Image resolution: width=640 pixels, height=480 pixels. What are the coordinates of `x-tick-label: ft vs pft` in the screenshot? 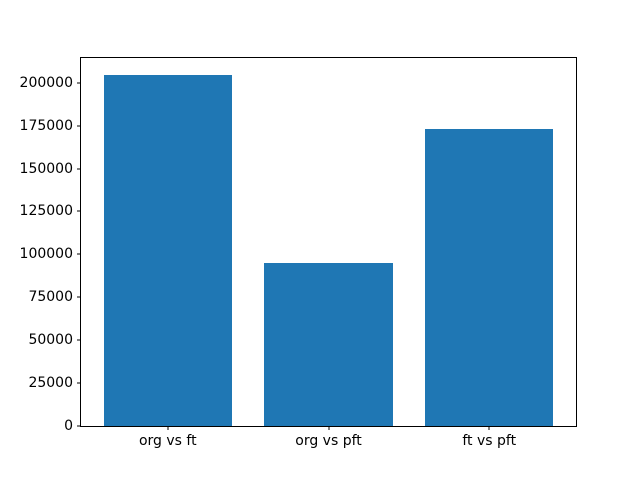 It's located at (489, 441).